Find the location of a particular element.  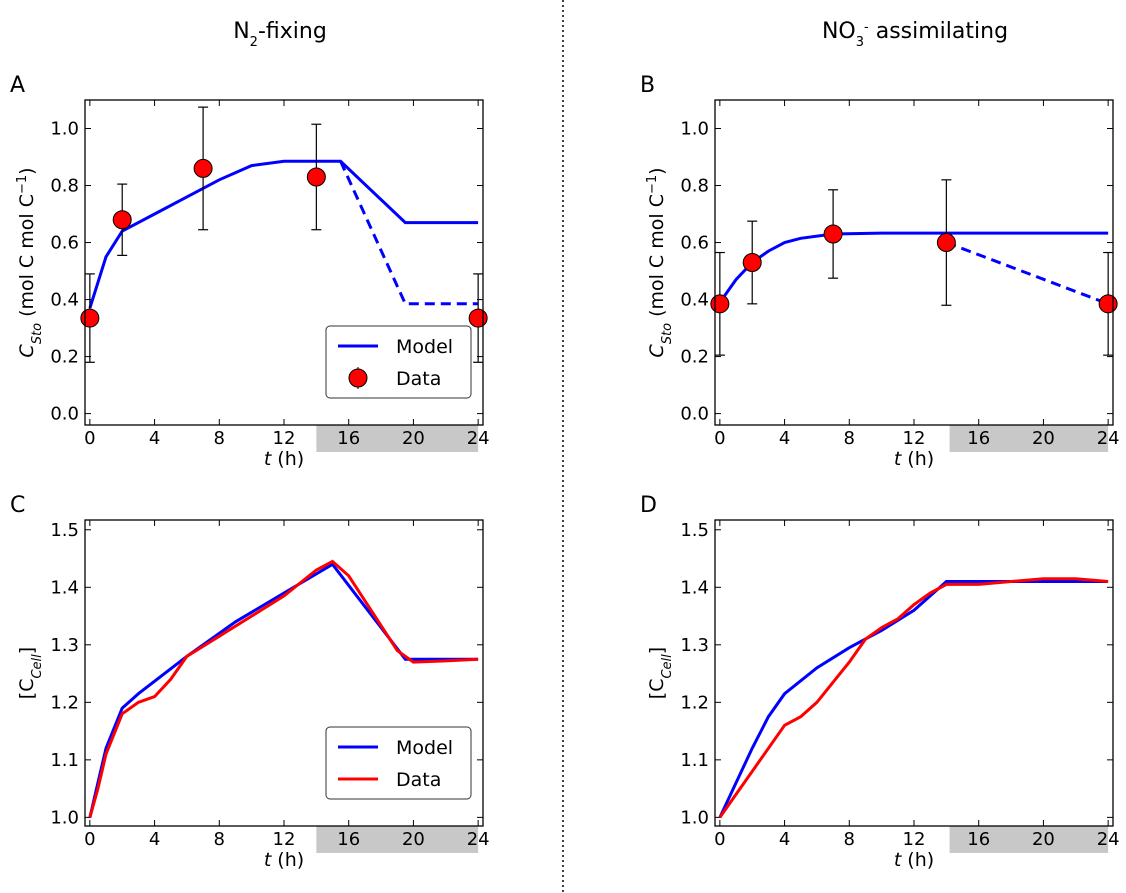

panel-label: B is located at coordinates (647, 85).